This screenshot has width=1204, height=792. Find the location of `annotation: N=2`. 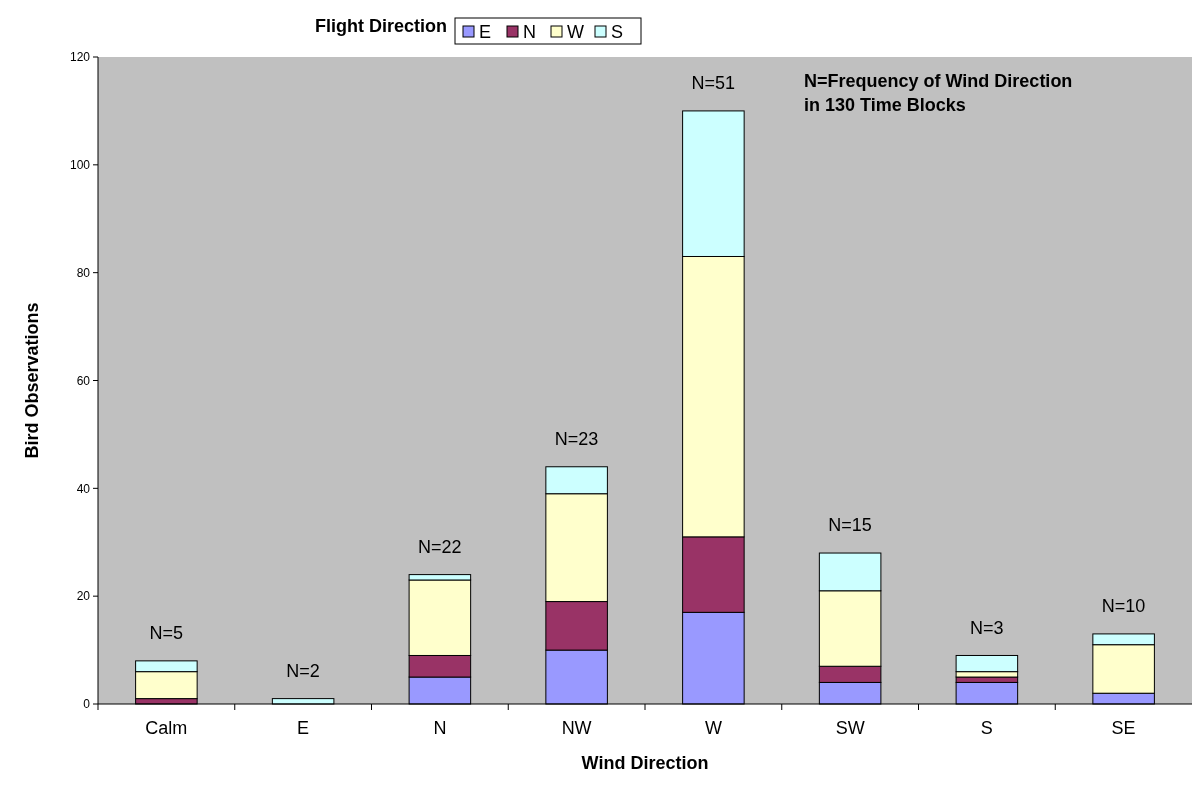

annotation: N=2 is located at coordinates (303, 670).